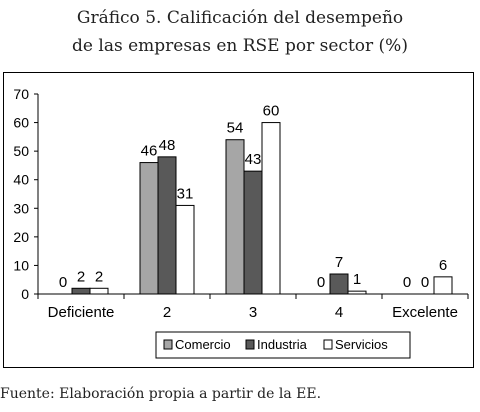 Image resolution: width=480 pixels, height=412 pixels. I want to click on legend-label-industria: Industria, so click(282, 344).